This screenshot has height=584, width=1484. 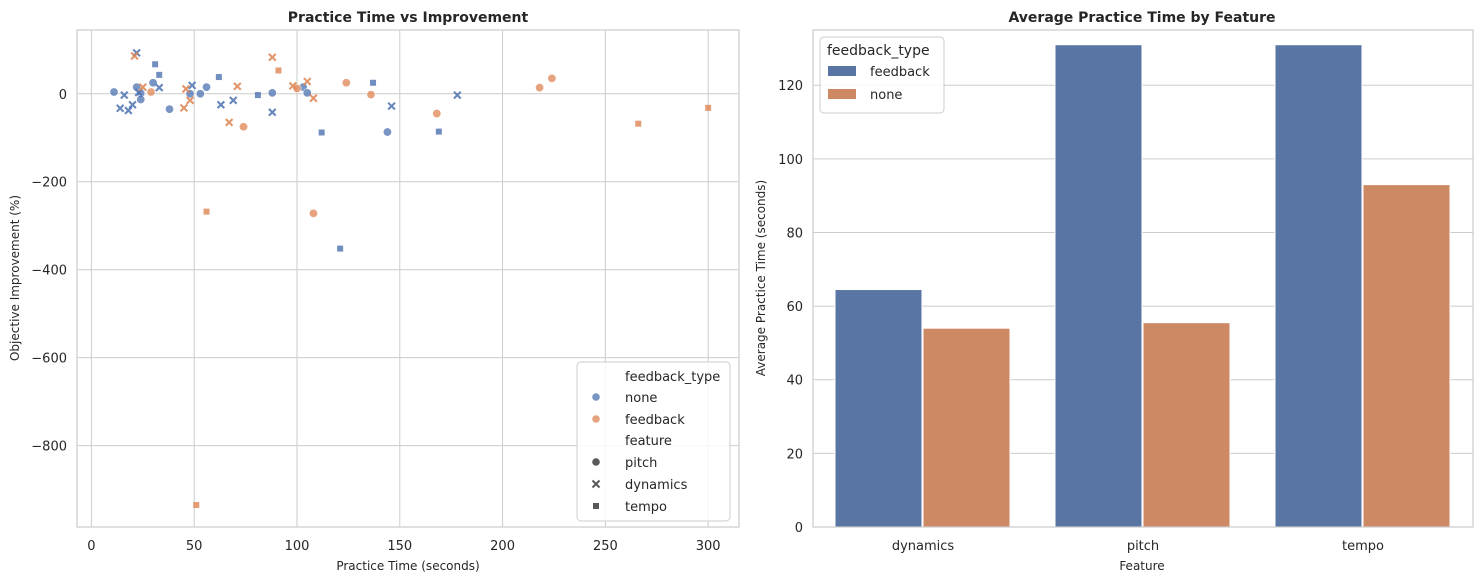 What do you see at coordinates (596, 462) in the screenshot?
I see `legend-pitch-marker` at bounding box center [596, 462].